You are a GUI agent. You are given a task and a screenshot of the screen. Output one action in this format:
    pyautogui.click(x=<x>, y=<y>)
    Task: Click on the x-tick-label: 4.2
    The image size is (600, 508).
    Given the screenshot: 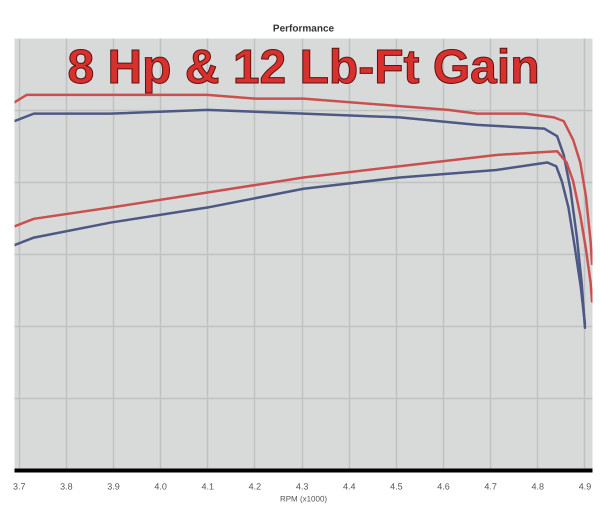 What is the action you would take?
    pyautogui.click(x=255, y=487)
    